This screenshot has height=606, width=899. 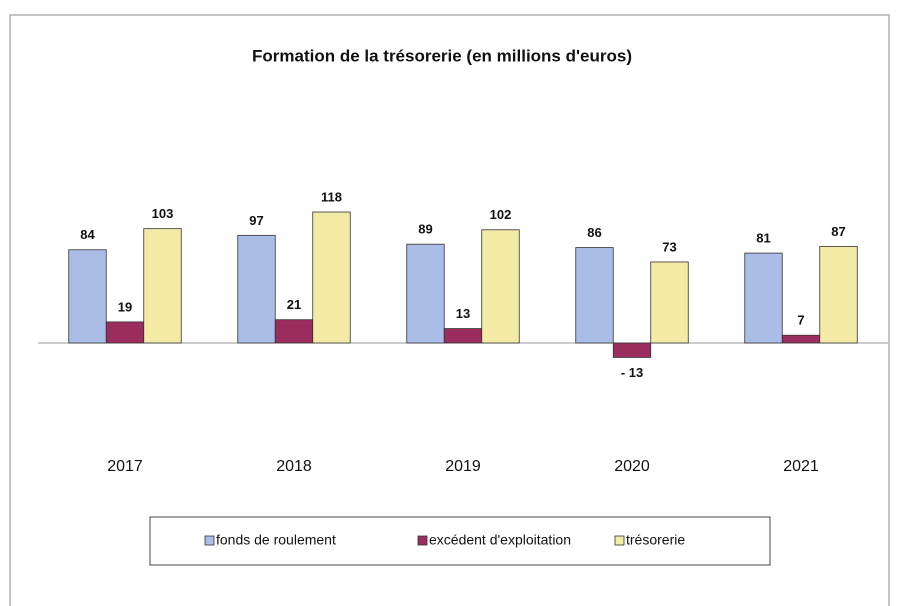 I want to click on data-label: 19, so click(x=125, y=306).